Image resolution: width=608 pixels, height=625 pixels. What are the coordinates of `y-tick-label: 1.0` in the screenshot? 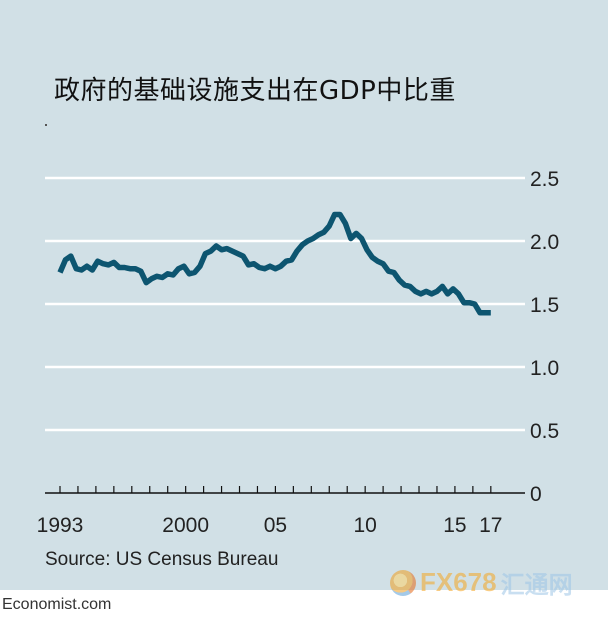 It's located at (544, 368).